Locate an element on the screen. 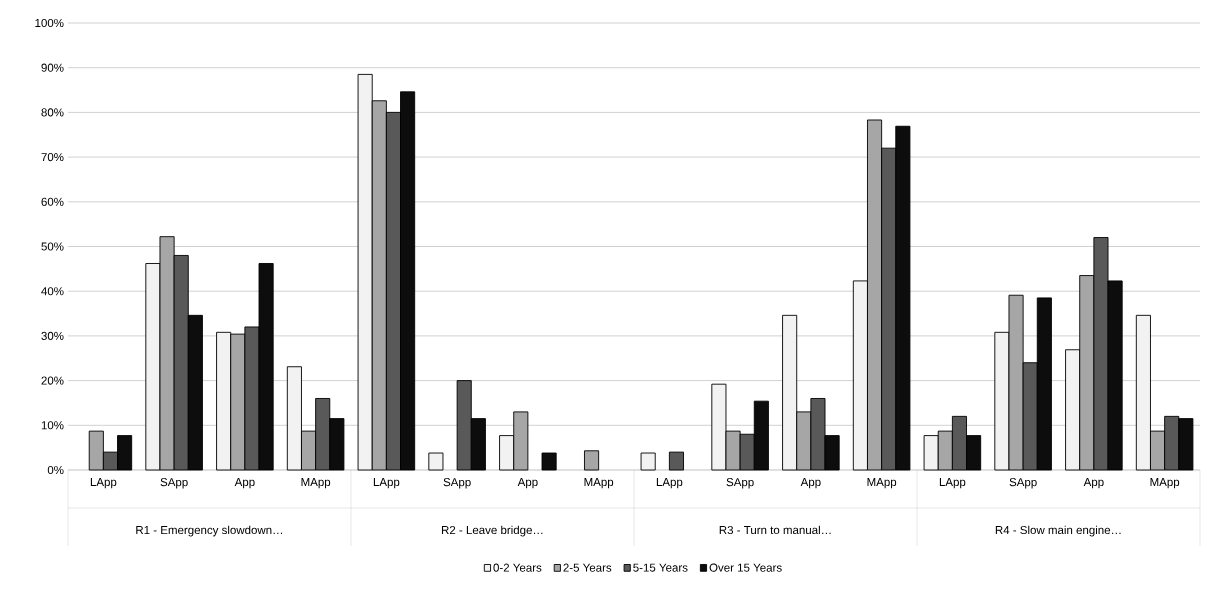 The height and width of the screenshot is (610, 1209). y-tick-label: 10% is located at coordinates (52, 425).